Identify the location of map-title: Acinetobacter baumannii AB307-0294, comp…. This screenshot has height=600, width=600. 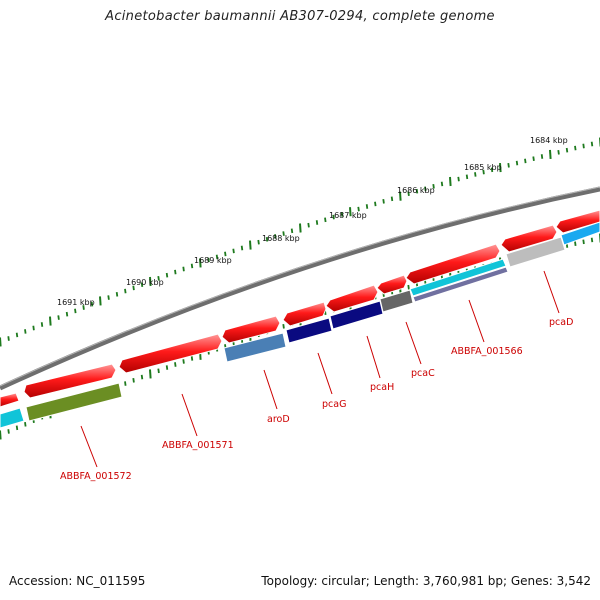
(300, 16).